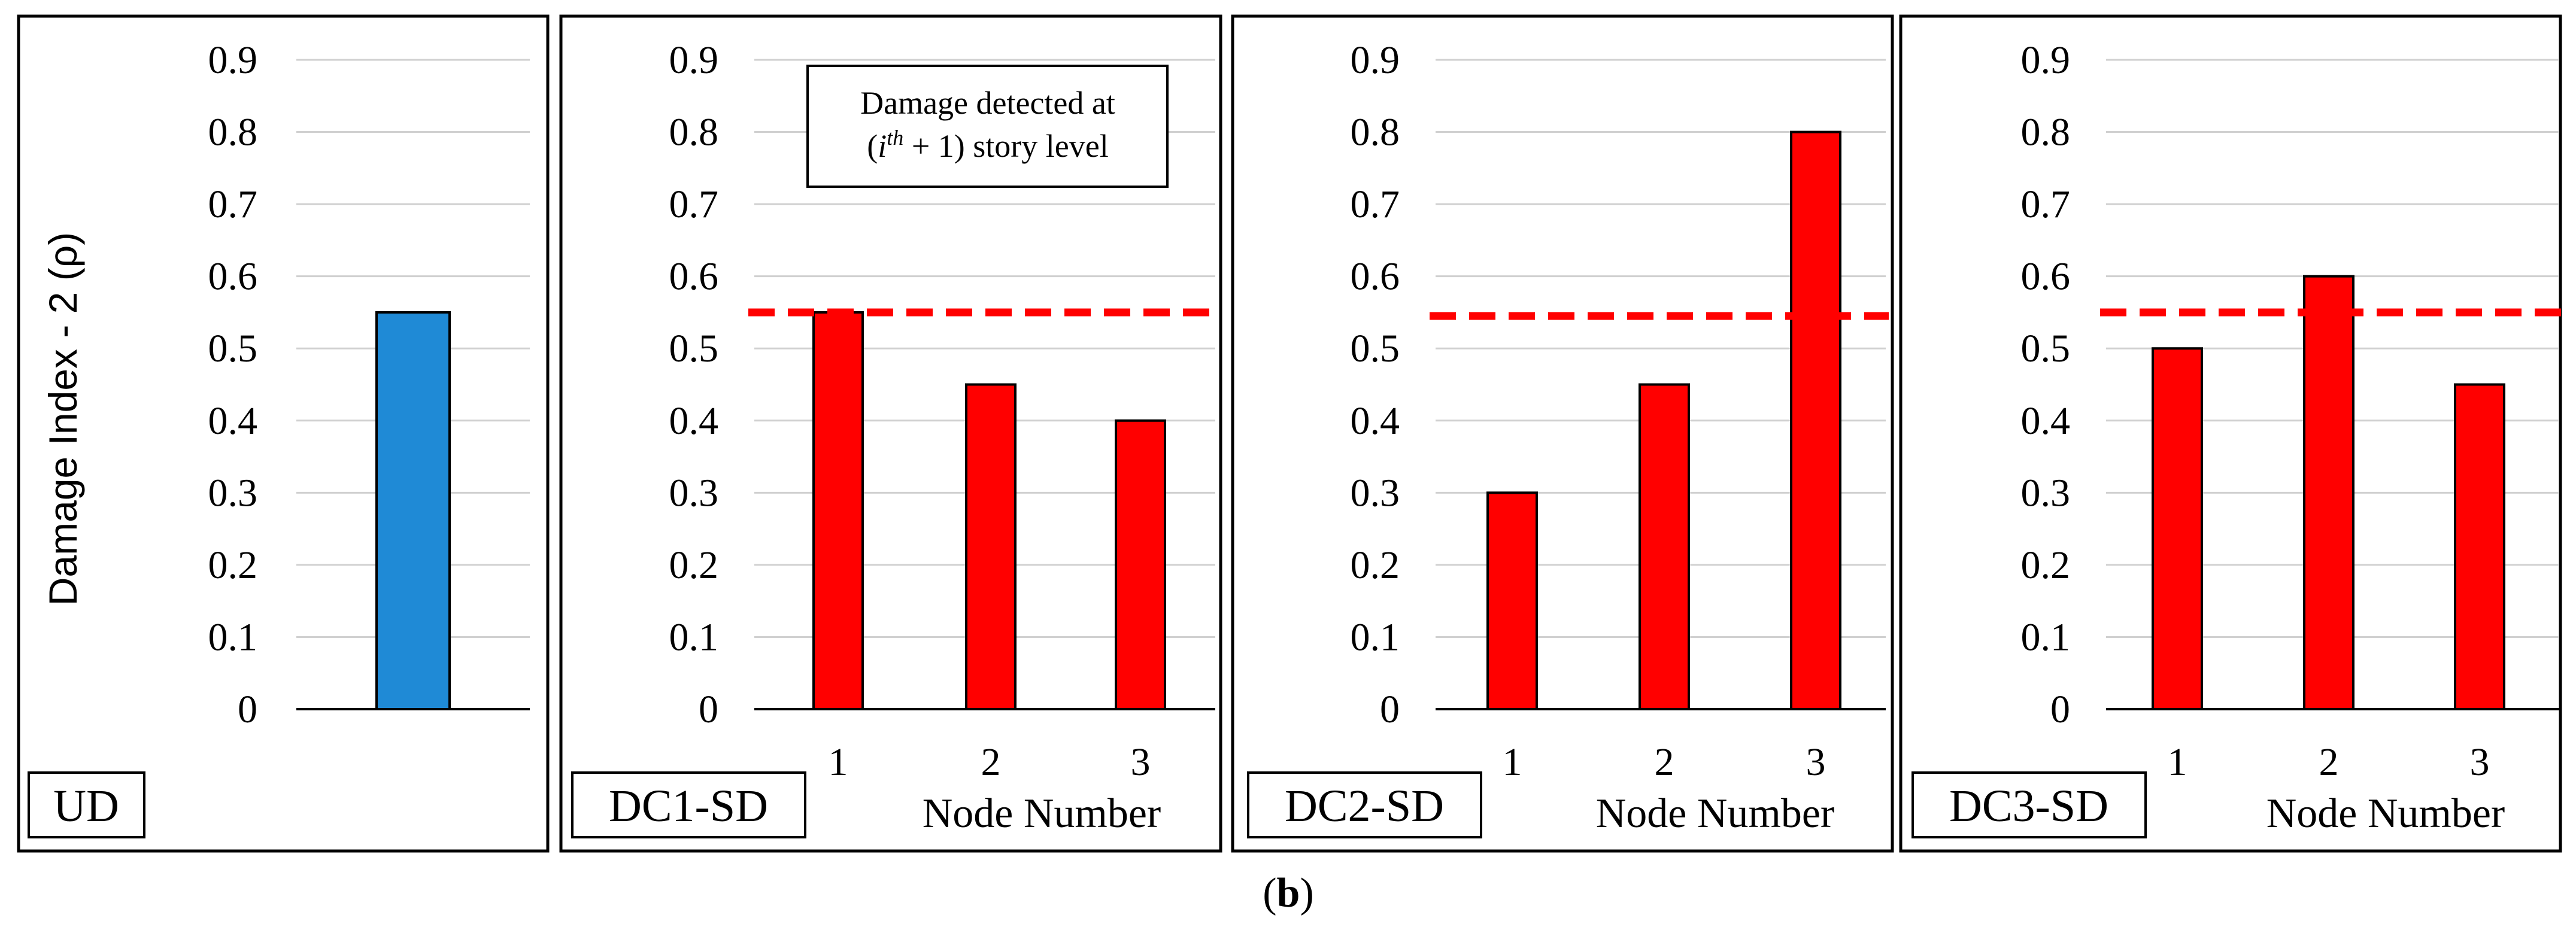 The width and height of the screenshot is (2576, 927). I want to click on annotation-line-1: Damage detected at, so click(987, 103).